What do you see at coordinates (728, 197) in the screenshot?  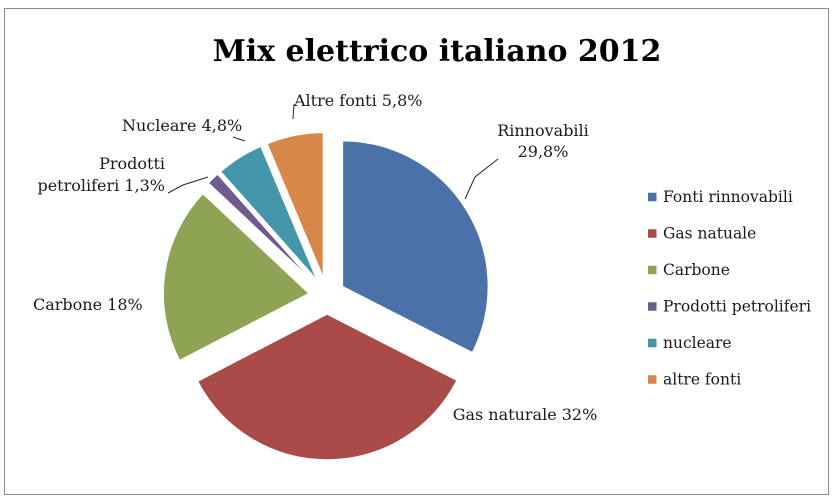 I see `legend-label-fonti-rinnovabili: Fonti rinnovabili` at bounding box center [728, 197].